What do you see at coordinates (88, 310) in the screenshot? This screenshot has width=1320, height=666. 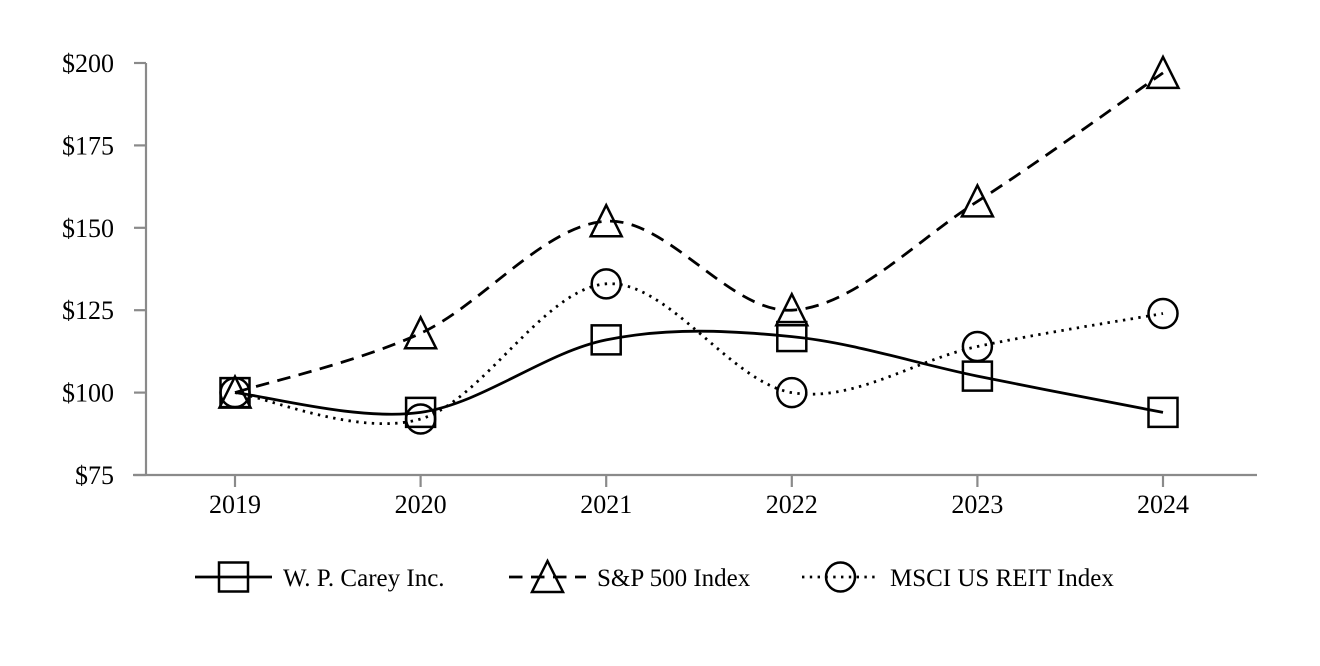 I see `y-tick-label: $125` at bounding box center [88, 310].